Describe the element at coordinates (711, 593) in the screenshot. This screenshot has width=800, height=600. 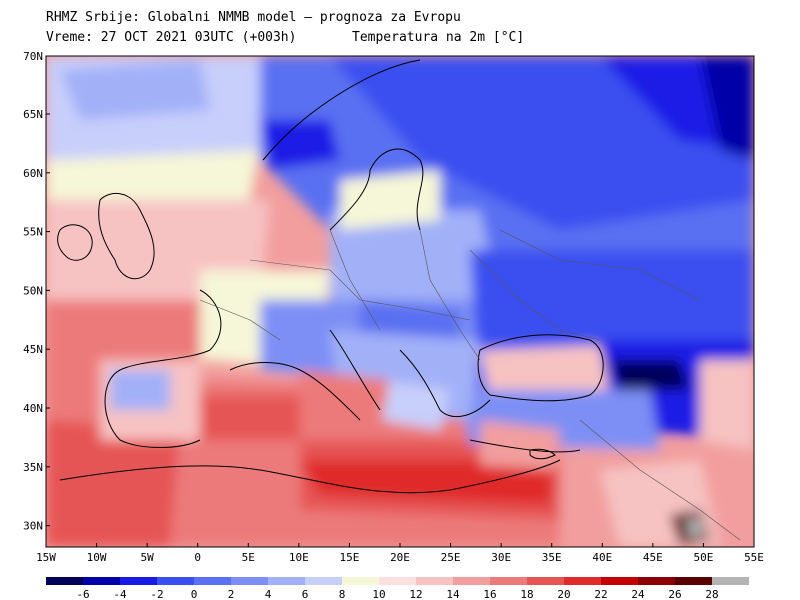
I see `legend-tick-label: 28` at that location.